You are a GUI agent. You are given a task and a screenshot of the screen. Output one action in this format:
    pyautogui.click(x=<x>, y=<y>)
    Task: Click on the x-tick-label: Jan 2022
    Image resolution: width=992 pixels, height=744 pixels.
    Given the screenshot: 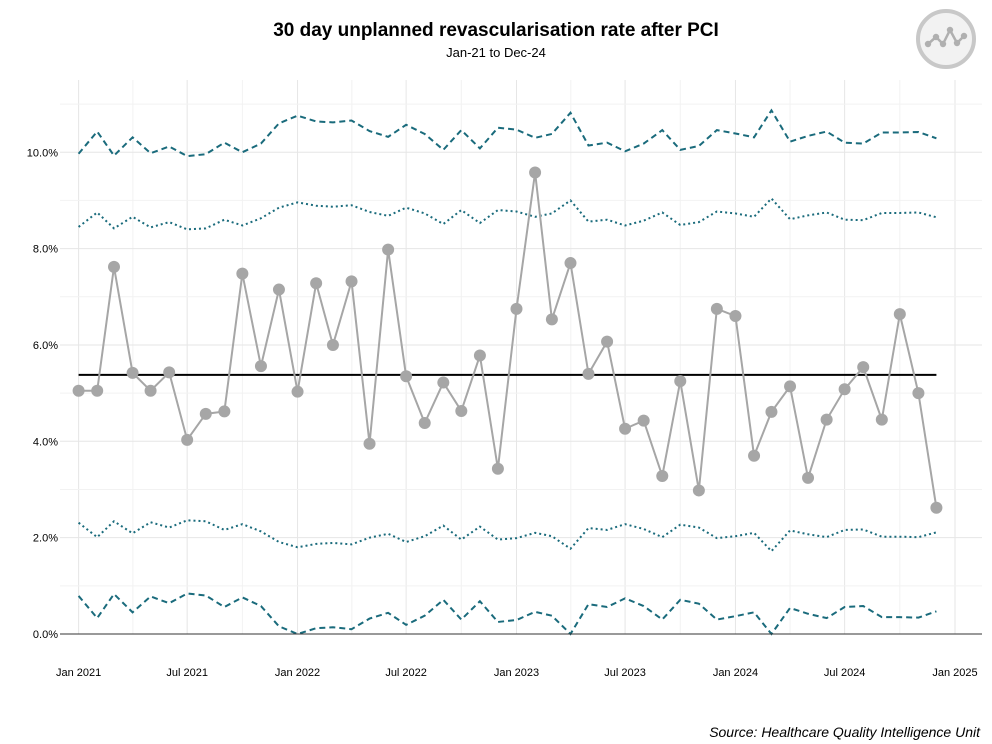 What is the action you would take?
    pyautogui.click(x=297, y=673)
    